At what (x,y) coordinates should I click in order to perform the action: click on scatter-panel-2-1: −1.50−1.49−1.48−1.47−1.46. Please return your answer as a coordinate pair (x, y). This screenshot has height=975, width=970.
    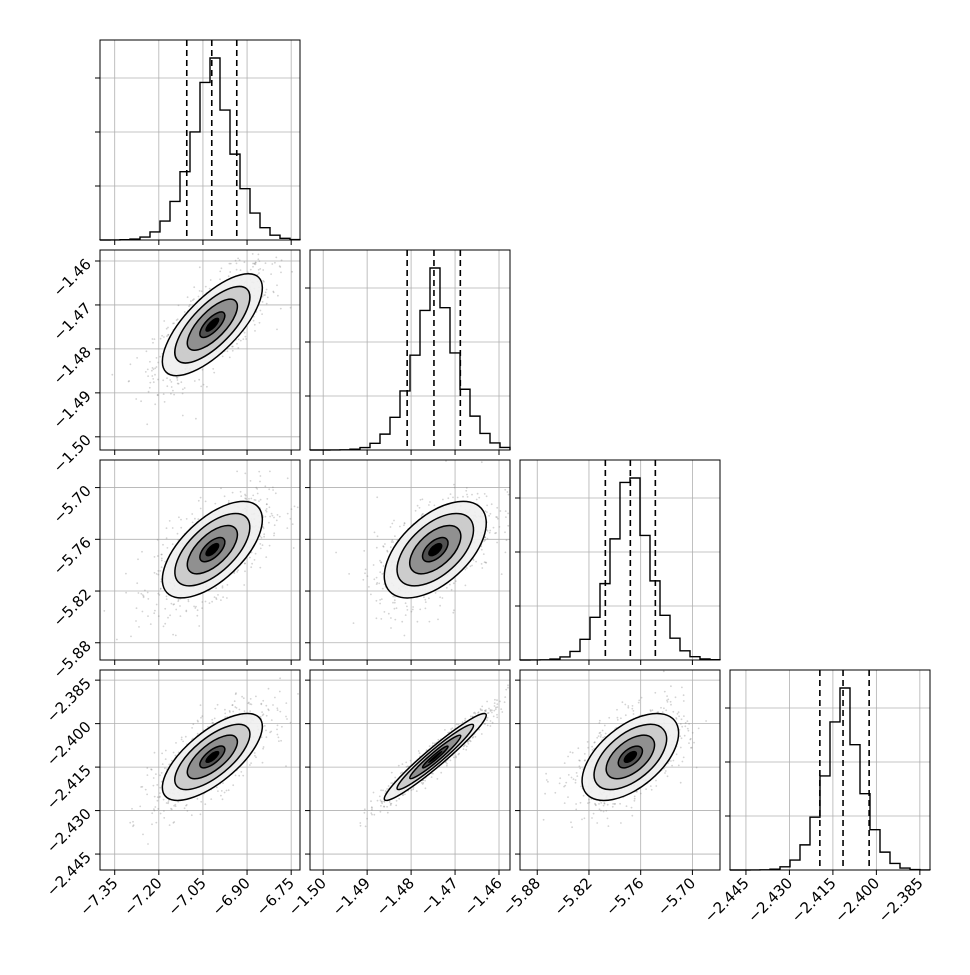
    Looking at the image, I should click on (177, 358).